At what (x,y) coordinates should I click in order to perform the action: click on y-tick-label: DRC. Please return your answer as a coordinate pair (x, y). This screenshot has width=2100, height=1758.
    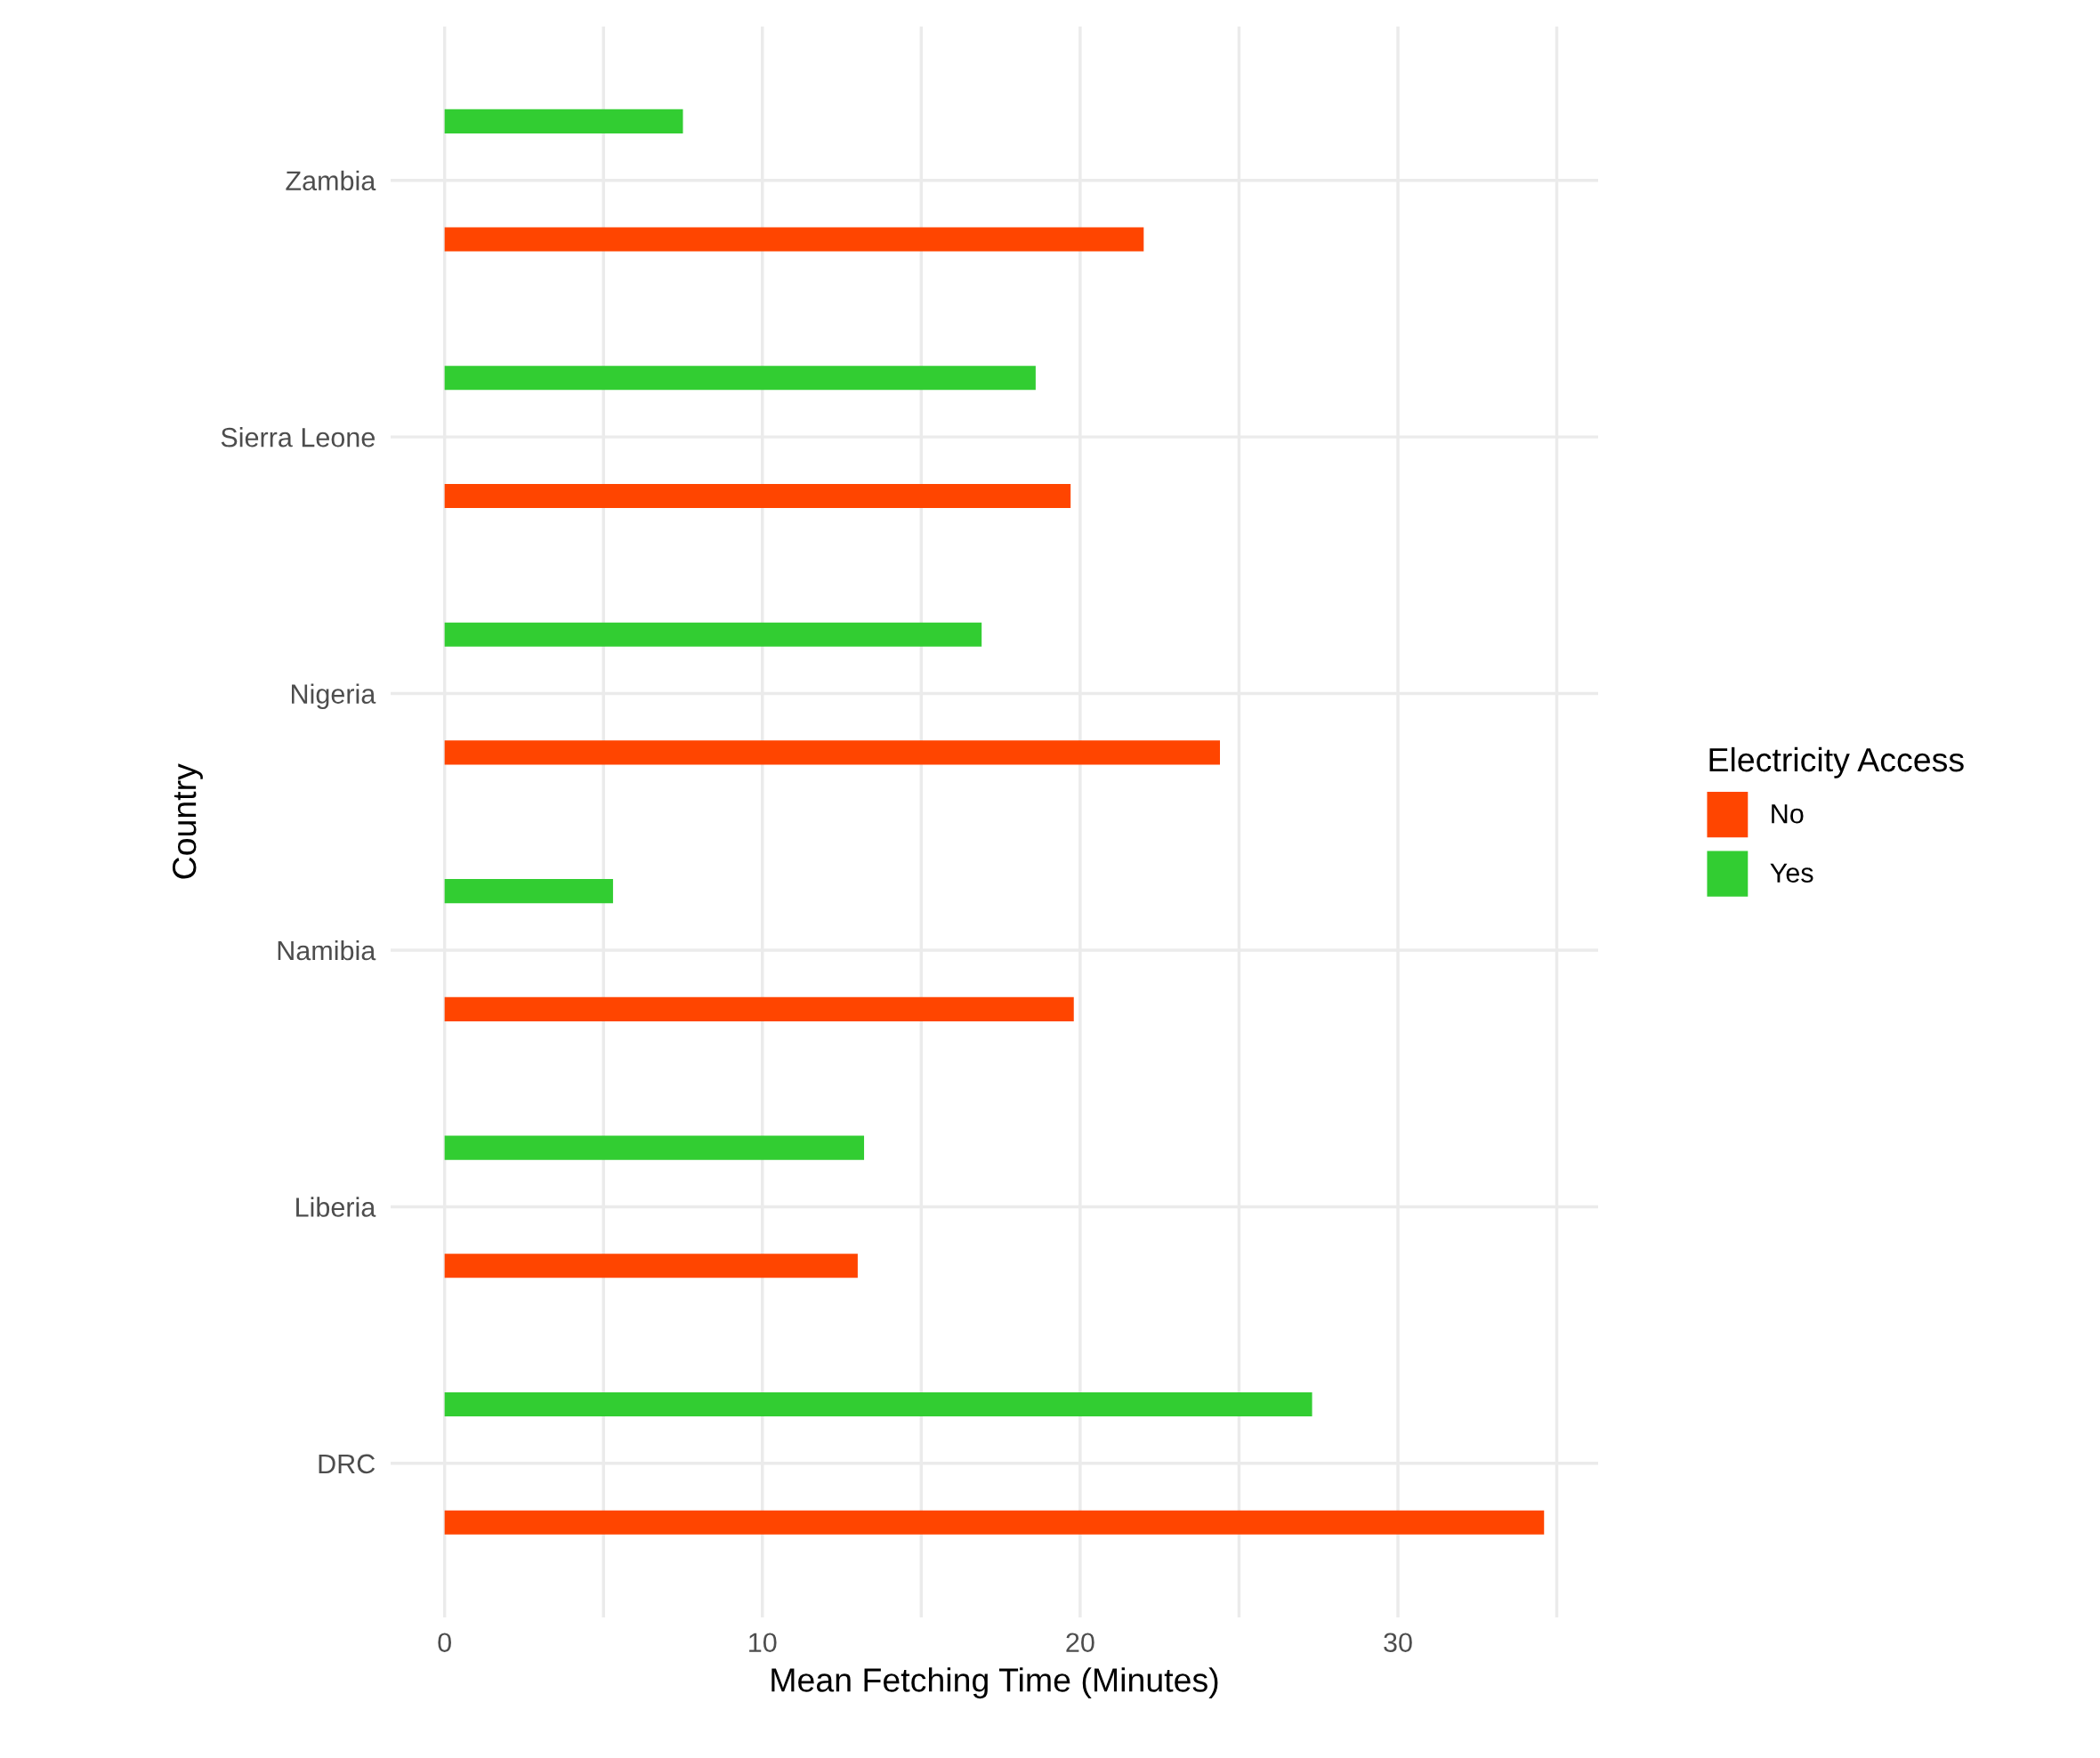
    Looking at the image, I should click on (347, 1464).